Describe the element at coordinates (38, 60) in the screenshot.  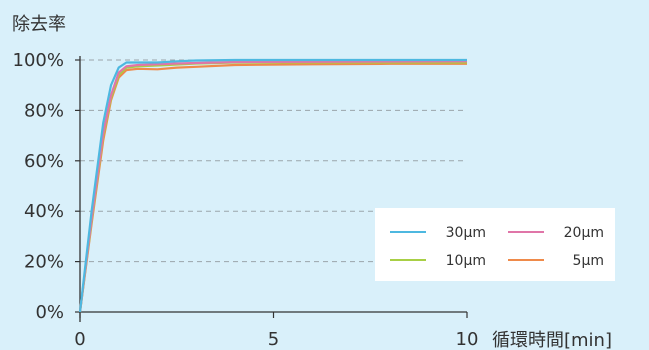
I see `y-tick-label: 100%` at that location.